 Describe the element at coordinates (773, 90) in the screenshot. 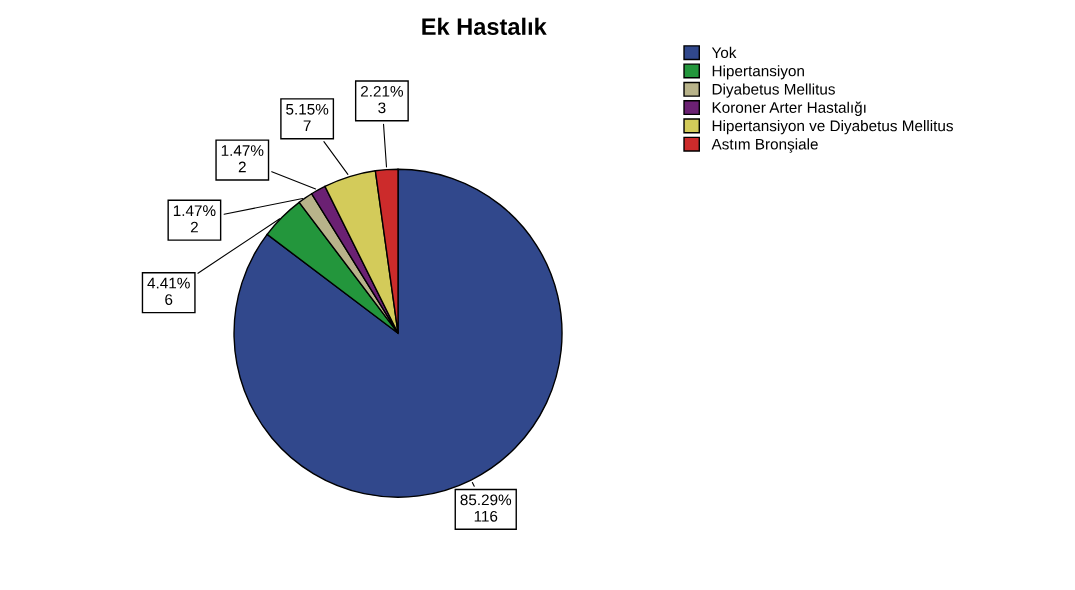

I see `legend-label: Diyabetus Mellitus` at that location.